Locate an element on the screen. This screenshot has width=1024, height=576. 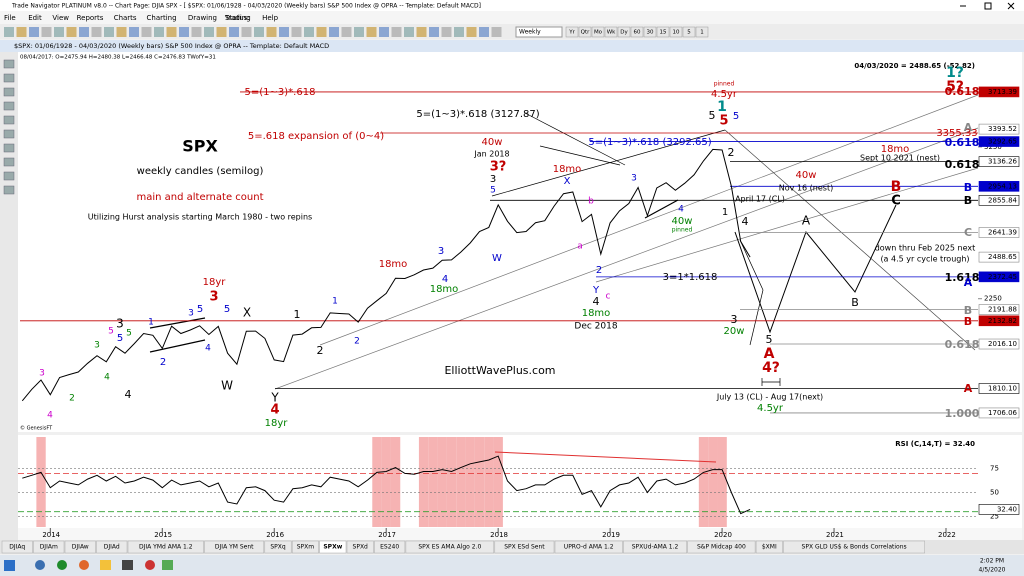
menu-item: View is located at coordinates (60, 18).